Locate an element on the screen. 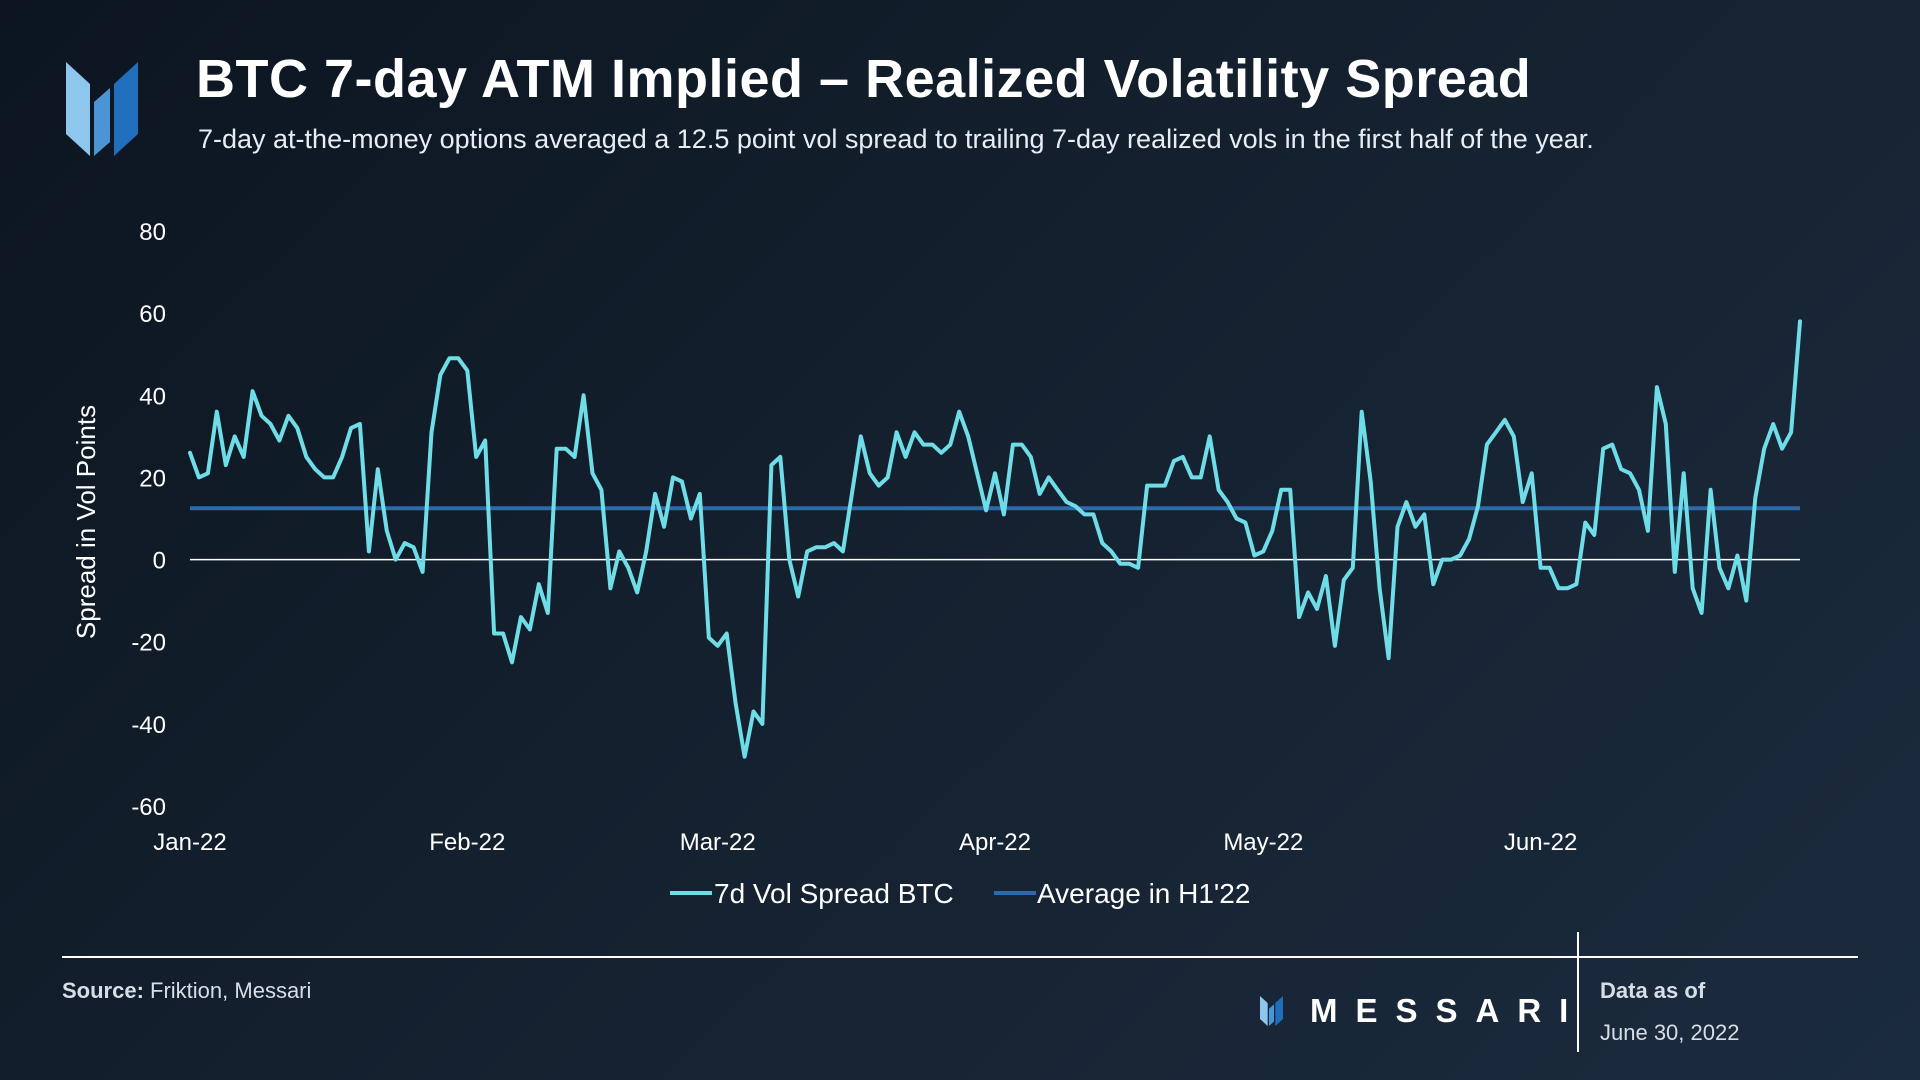 This screenshot has height=1080, width=1920. legend-label-average: Average in H1'22 is located at coordinates (1143, 893).